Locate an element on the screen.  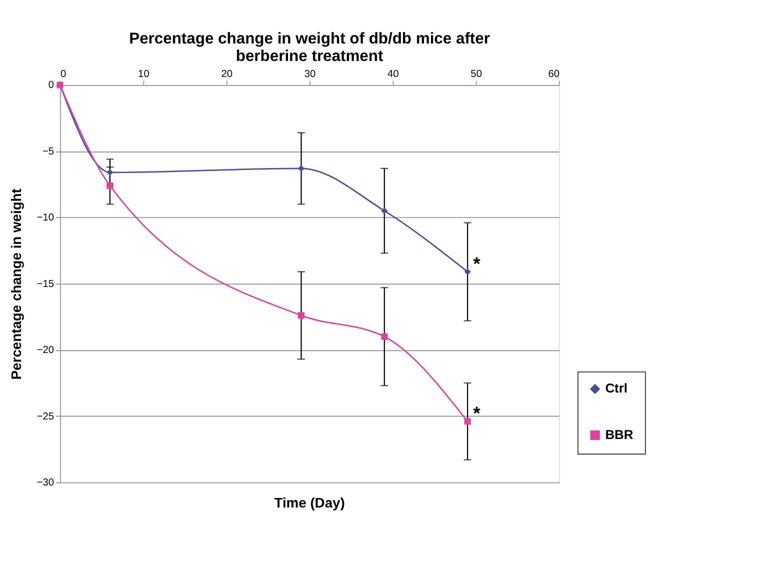
x-tick-label: 40 is located at coordinates (394, 74).